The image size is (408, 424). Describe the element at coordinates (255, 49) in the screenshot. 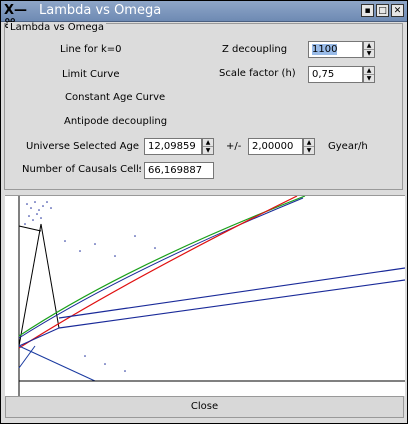

I see `z-decoupling-label: Z decoupling` at that location.